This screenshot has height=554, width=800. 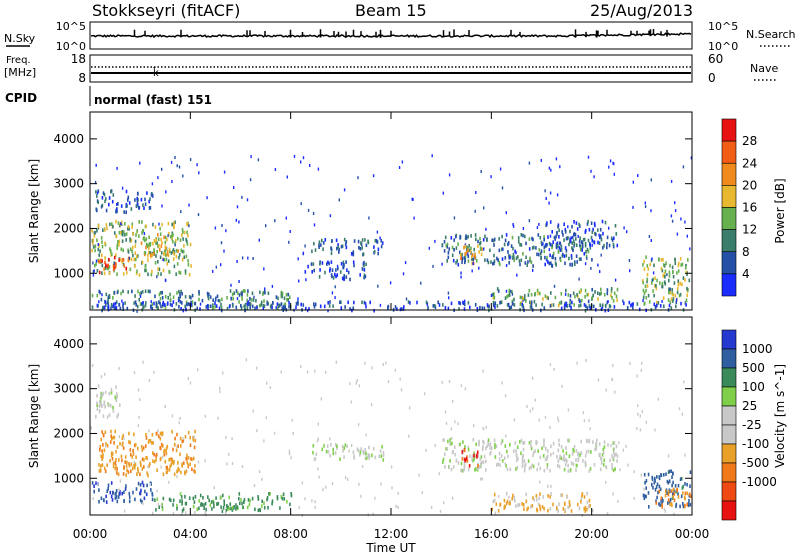 I want to click on colorbar-block, so click(x=729, y=339).